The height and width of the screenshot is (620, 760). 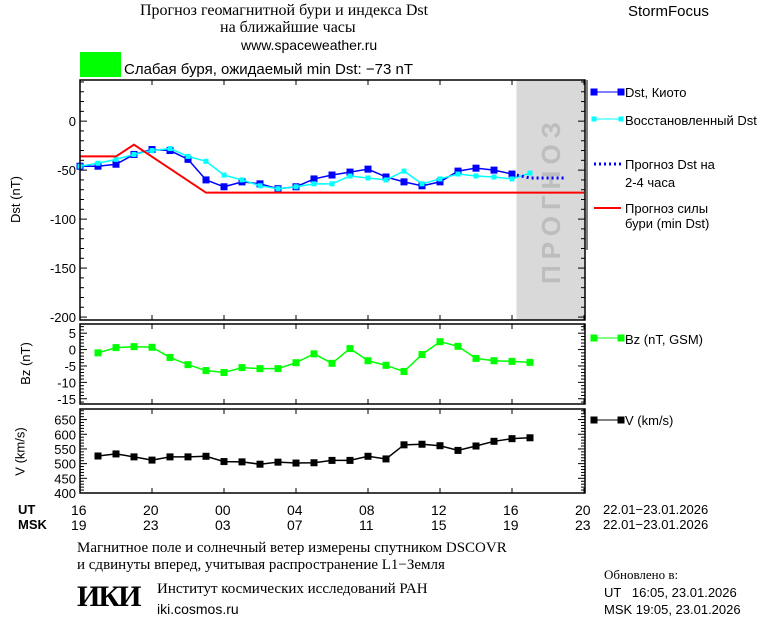 I want to click on ut-tick-label: 12, so click(x=439, y=510).